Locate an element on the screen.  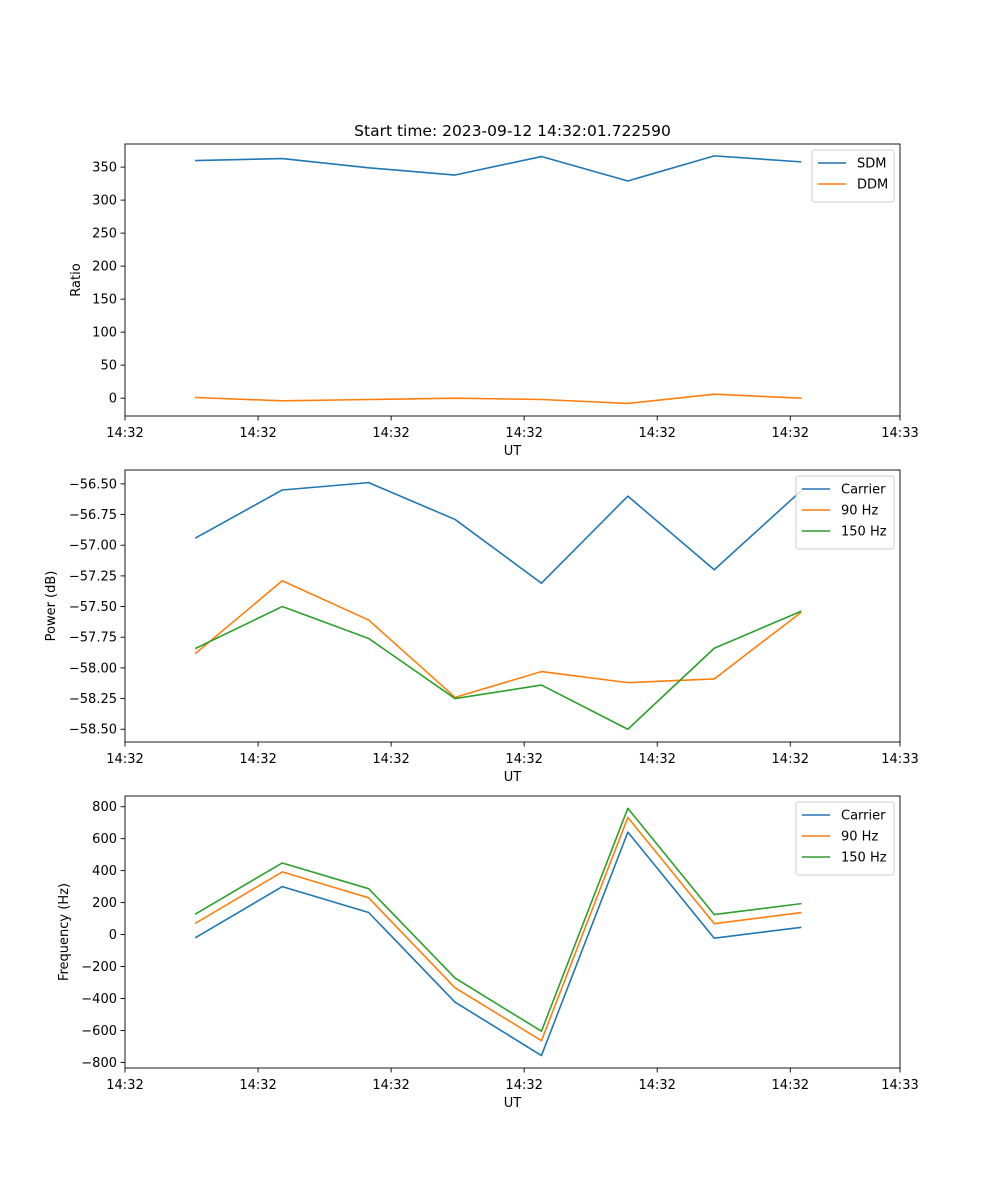
y-tick-label: 350 is located at coordinates (104, 168).